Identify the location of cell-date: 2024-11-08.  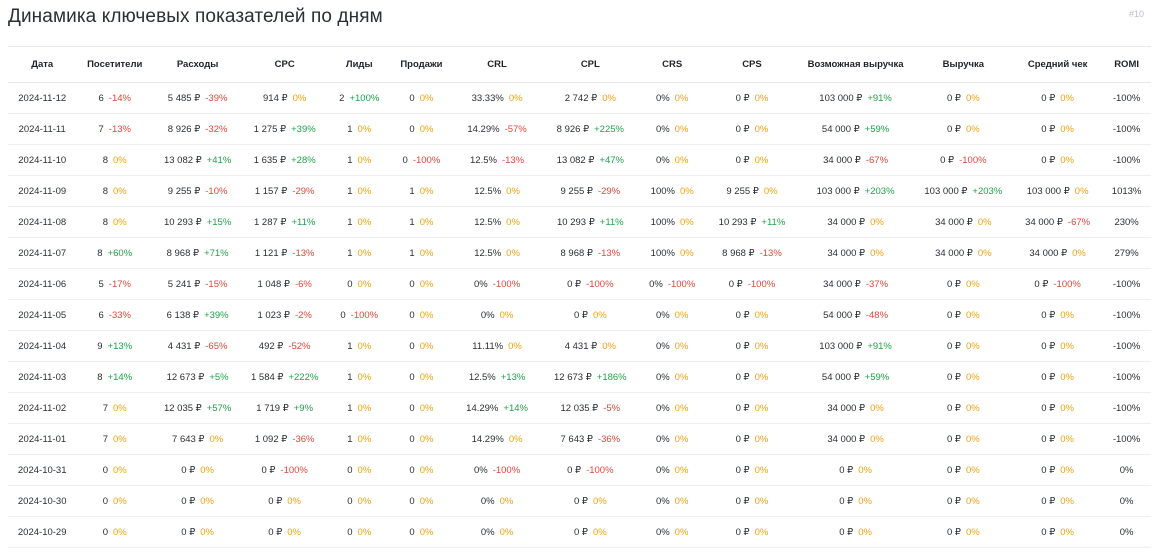
(42, 222).